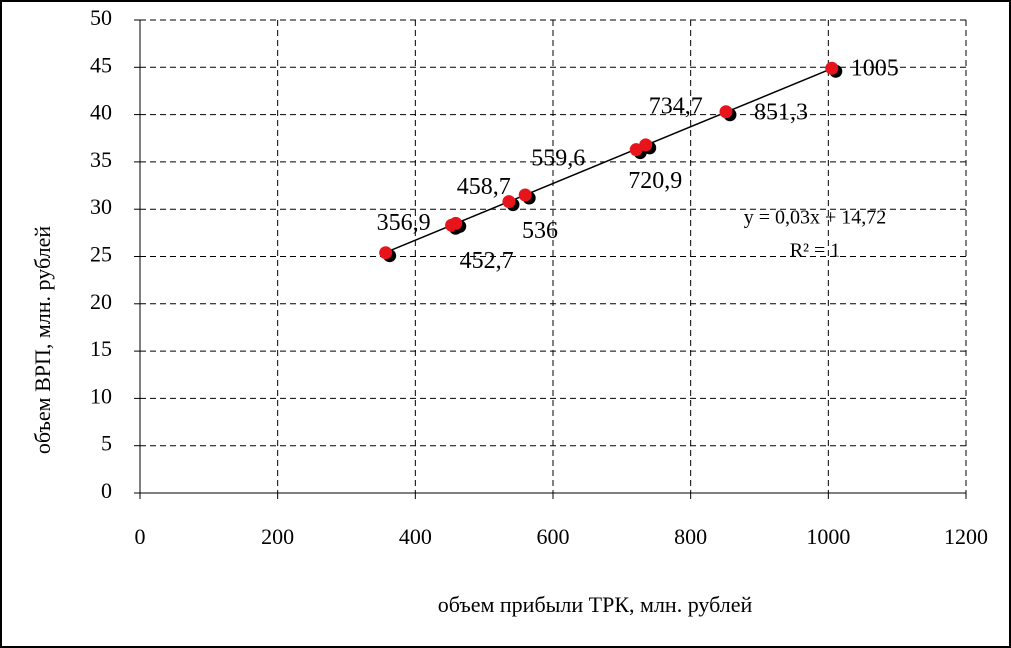 This screenshot has width=1011, height=648. I want to click on x-tick-label: 200, so click(277, 536).